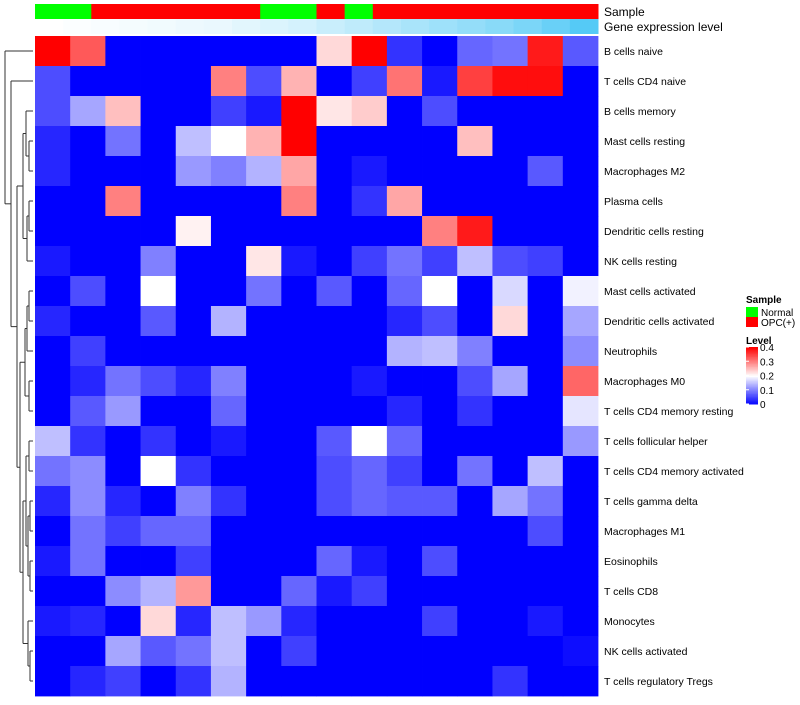  Describe the element at coordinates (656, 442) in the screenshot. I see `row-label: T cells follicular helper` at that location.